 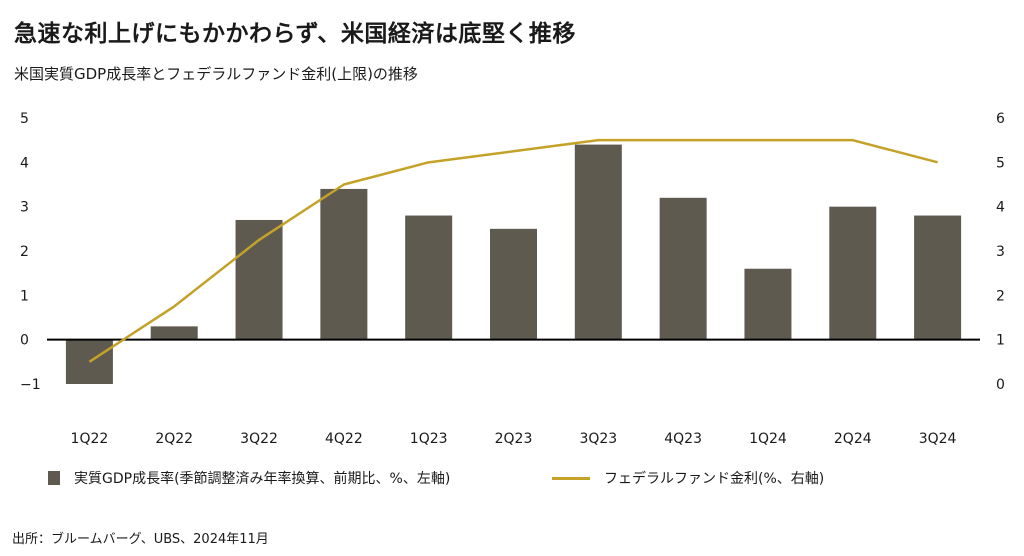 I want to click on x-axis-tick-label: 3Q24, so click(x=938, y=439).